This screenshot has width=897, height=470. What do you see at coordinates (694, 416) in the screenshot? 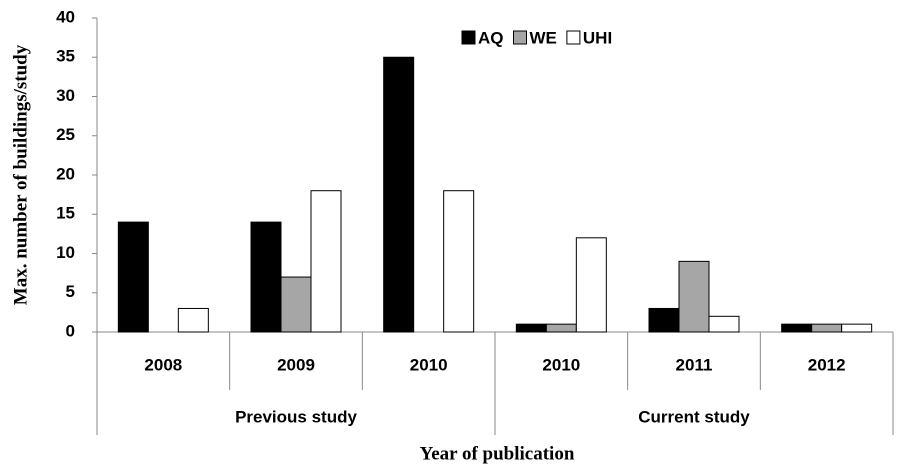
I see `group-label: Current study` at bounding box center [694, 416].